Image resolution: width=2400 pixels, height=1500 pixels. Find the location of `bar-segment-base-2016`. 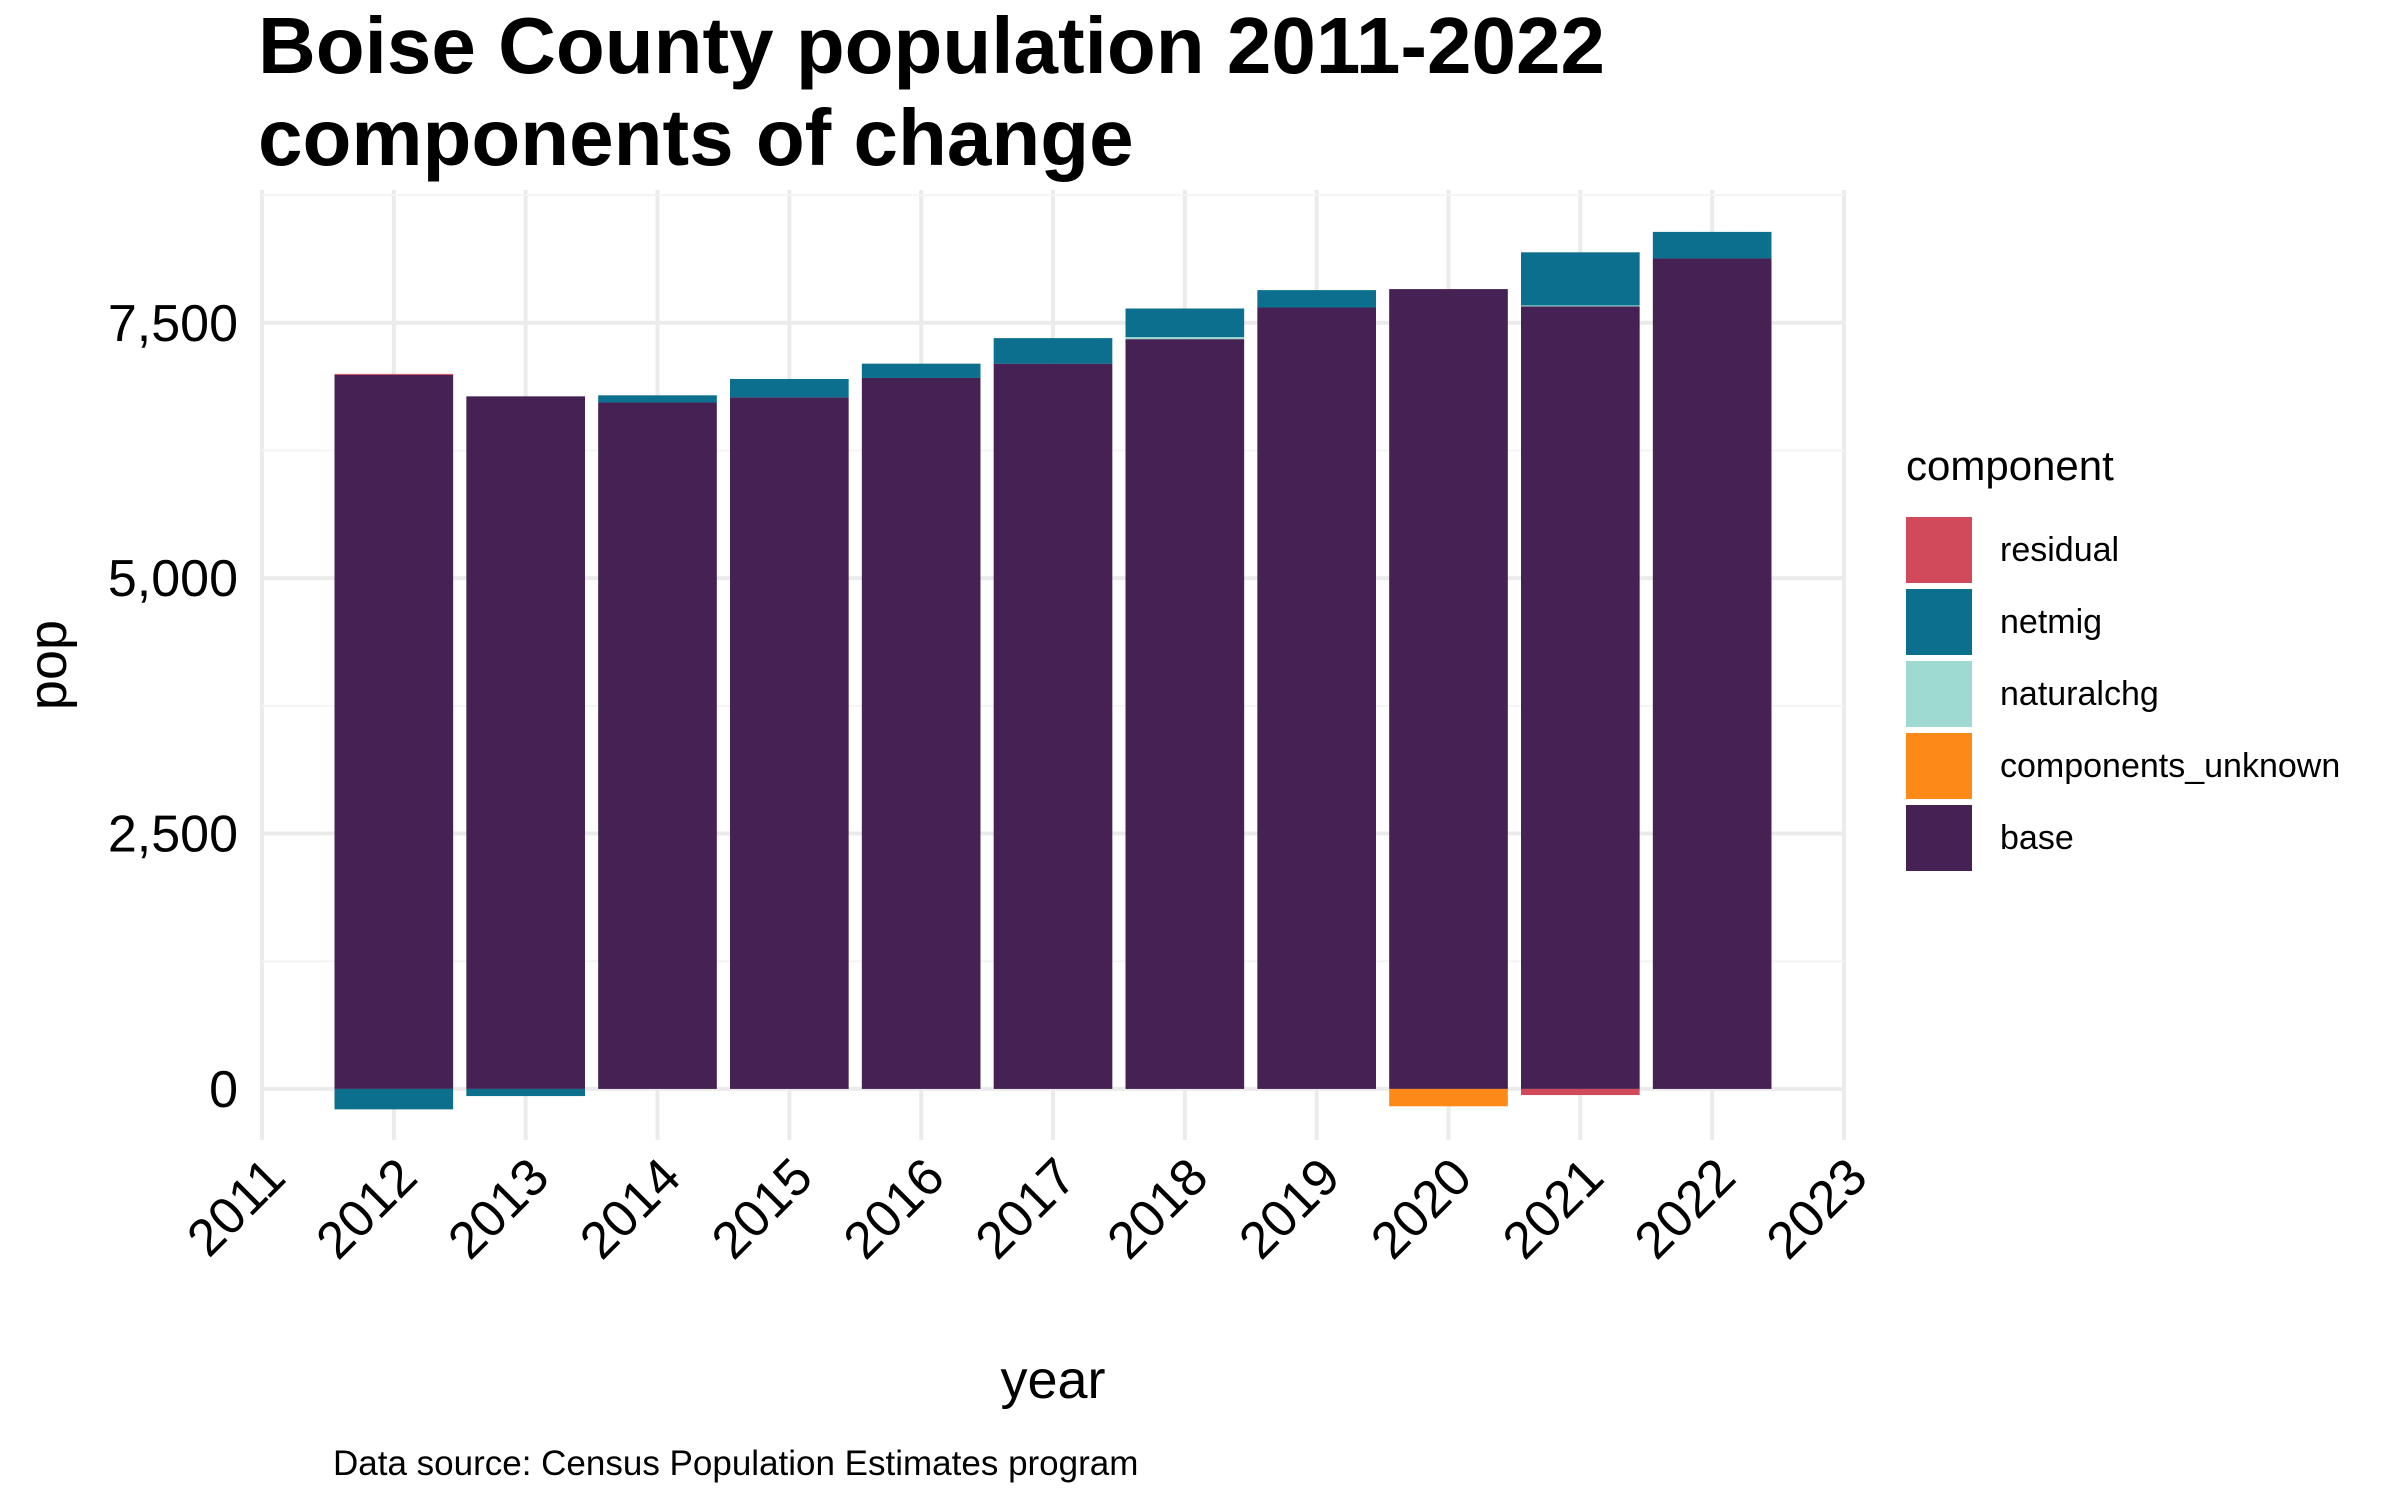

bar-segment-base-2016 is located at coordinates (921, 733).